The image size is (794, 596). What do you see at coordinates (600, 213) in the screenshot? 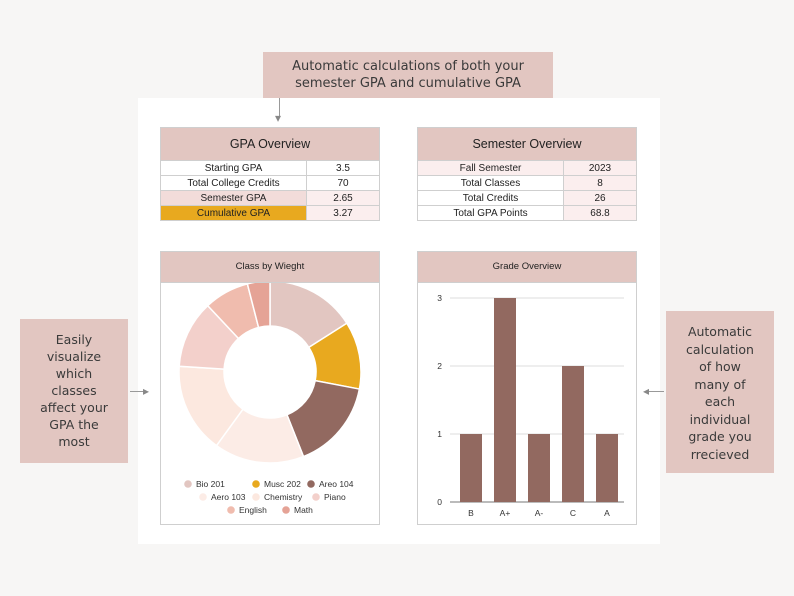
I see `cell-value: 68.8` at bounding box center [600, 213].